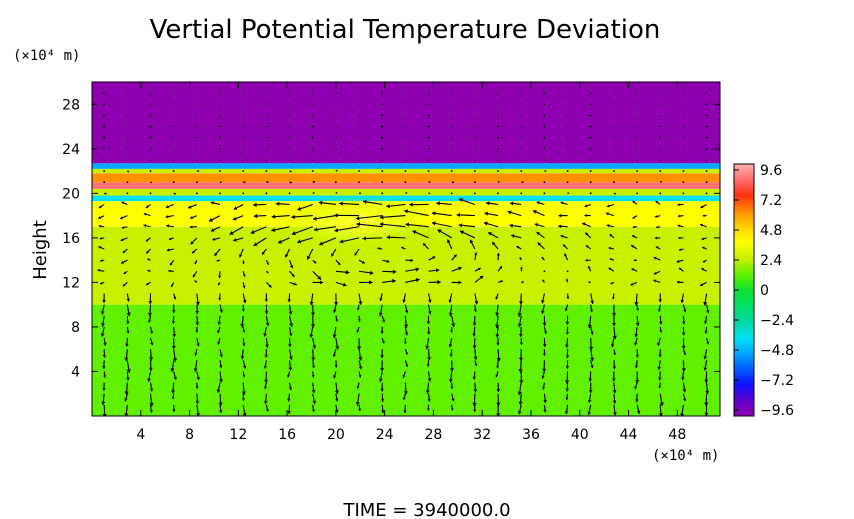 The height and width of the screenshot is (519, 854). Describe the element at coordinates (764, 291) in the screenshot. I see `colorbar-ticks: 9.6 7.2 4.8 2.4 0 −2.4 −4.8 −7.2 −9.6` at that location.